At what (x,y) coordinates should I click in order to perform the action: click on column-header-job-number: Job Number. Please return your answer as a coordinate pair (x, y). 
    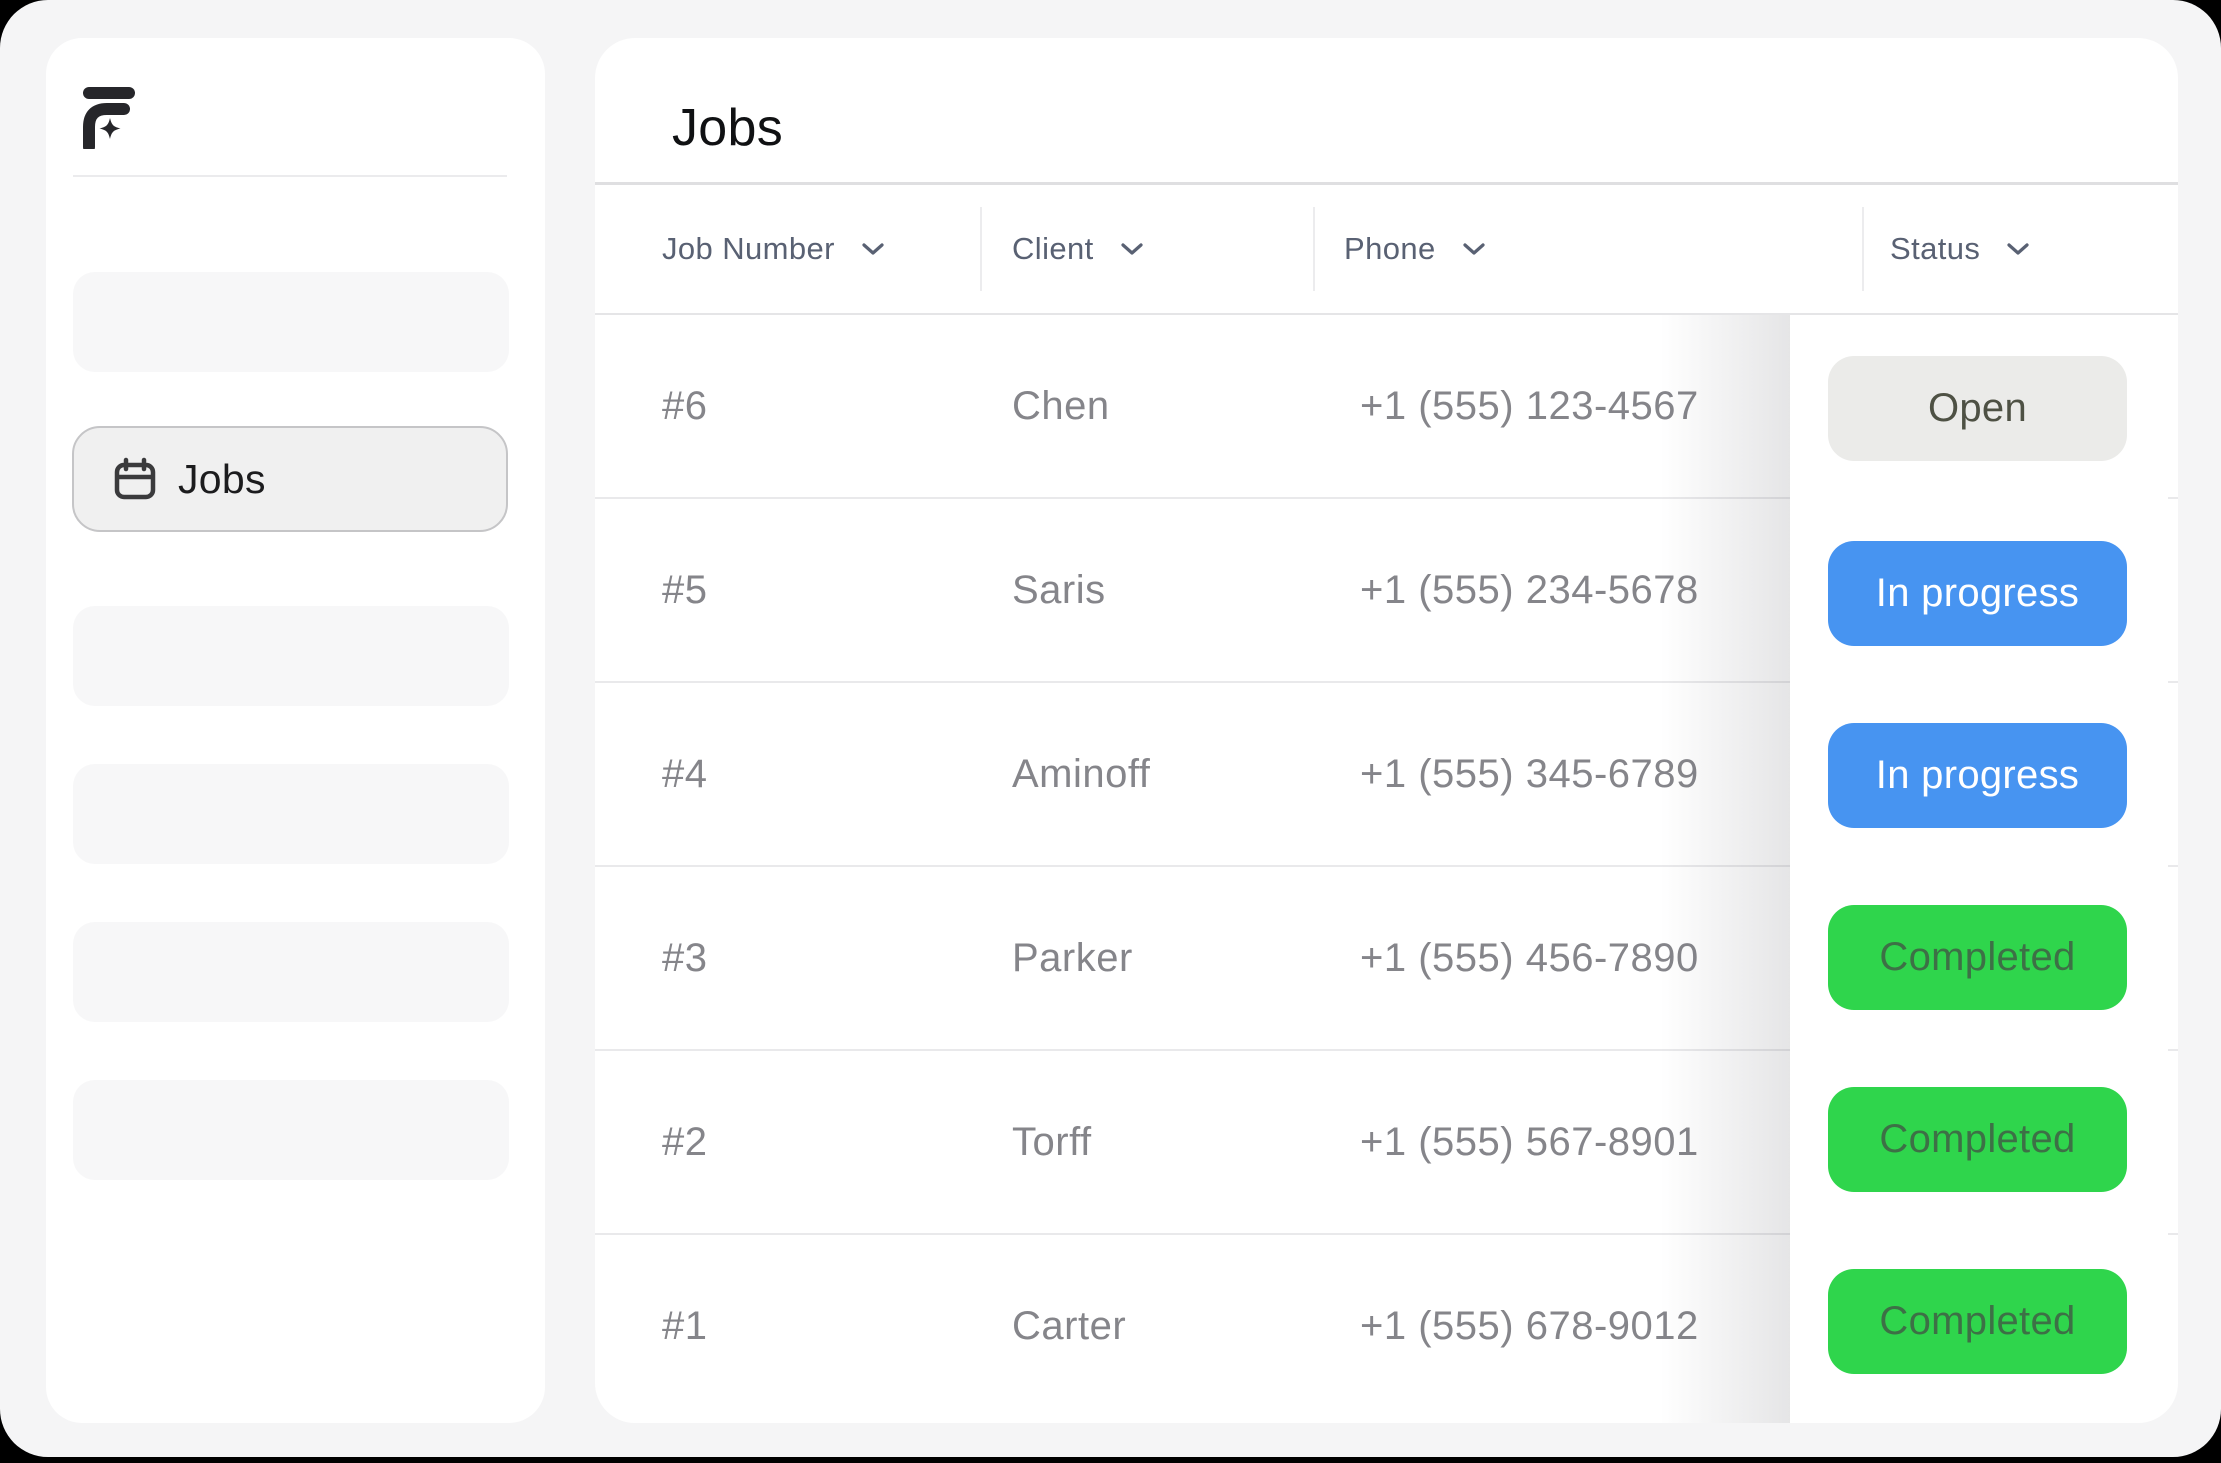
    Looking at the image, I should click on (773, 249).